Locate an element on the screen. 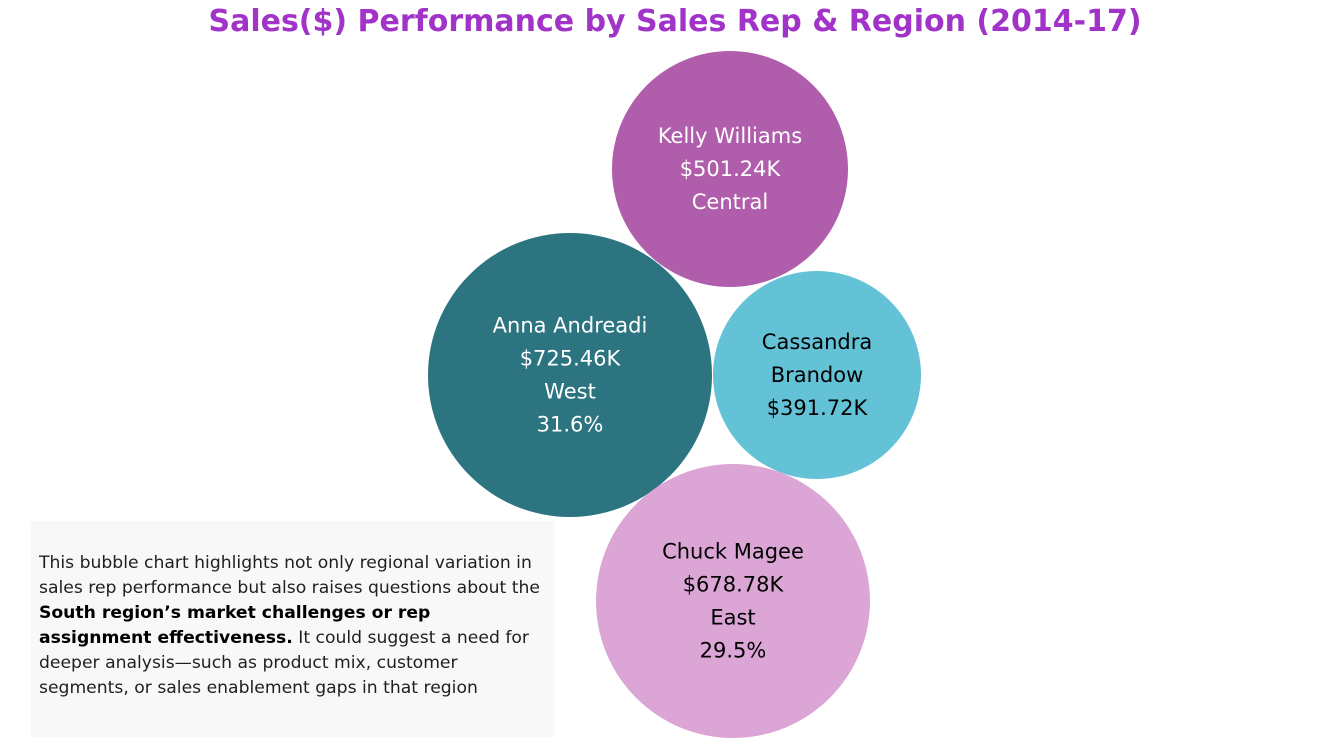 The image size is (1331, 744). kelly-williams-sales-label: $501.24K is located at coordinates (731, 169).